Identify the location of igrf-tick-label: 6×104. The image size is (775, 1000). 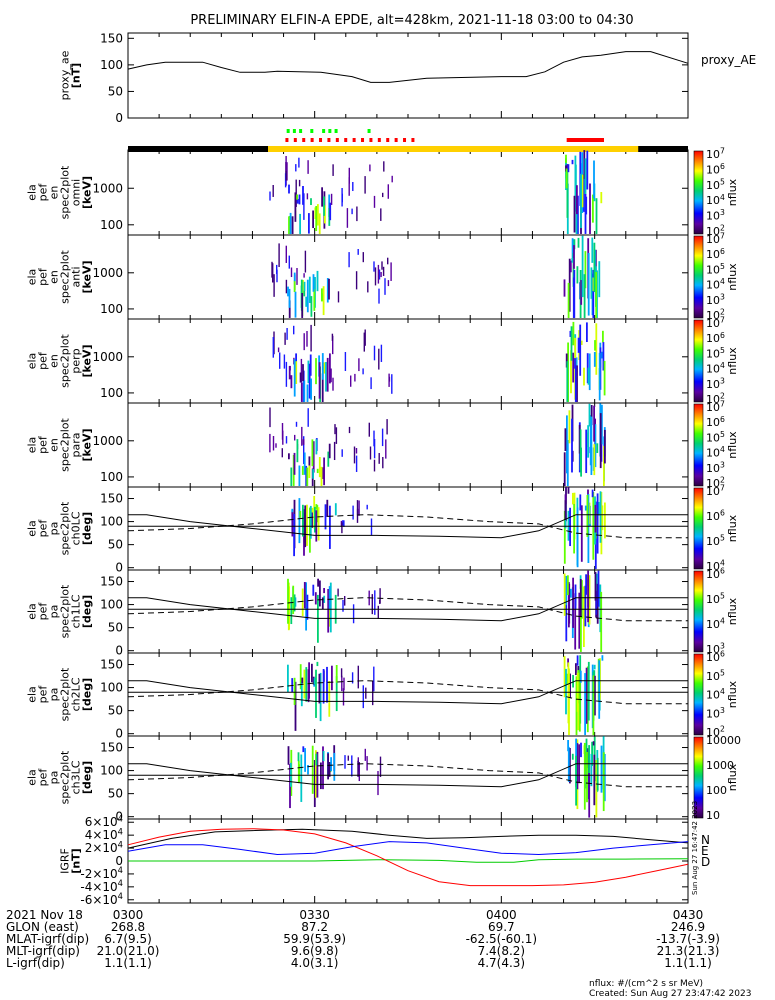
(104, 821).